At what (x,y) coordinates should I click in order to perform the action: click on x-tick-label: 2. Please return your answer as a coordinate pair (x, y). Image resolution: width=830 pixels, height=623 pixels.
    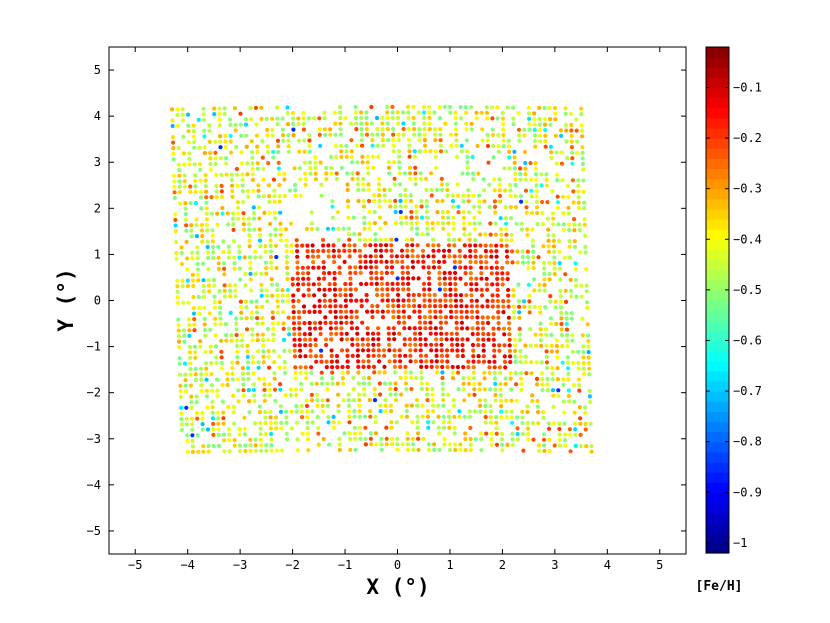
    Looking at the image, I should click on (502, 565).